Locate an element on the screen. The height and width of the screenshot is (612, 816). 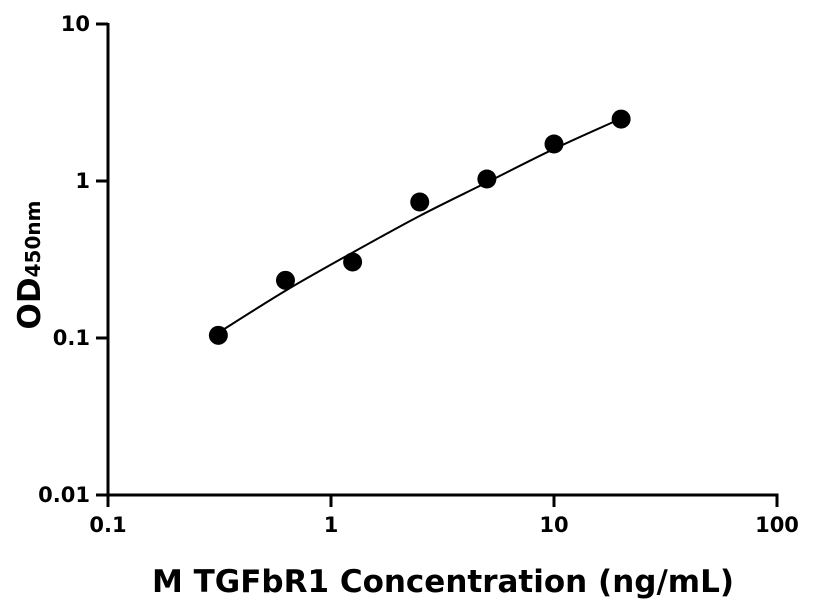
y-tick-label: 1 is located at coordinates (82, 181).